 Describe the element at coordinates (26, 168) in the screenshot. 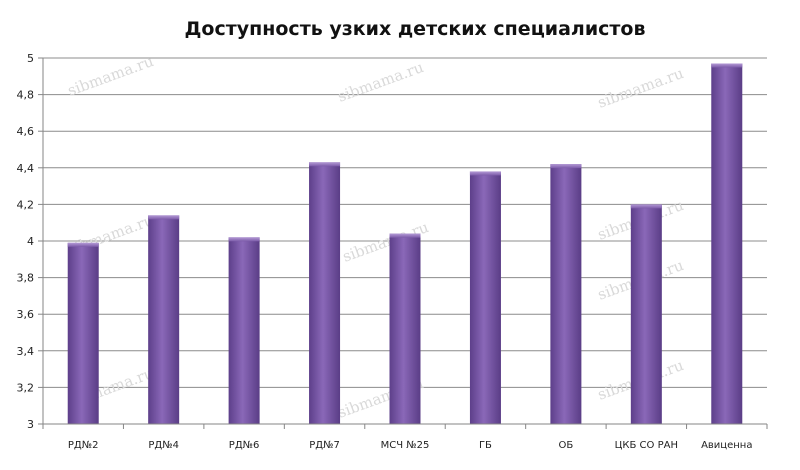

I see `y-tick-label: 4,4` at that location.